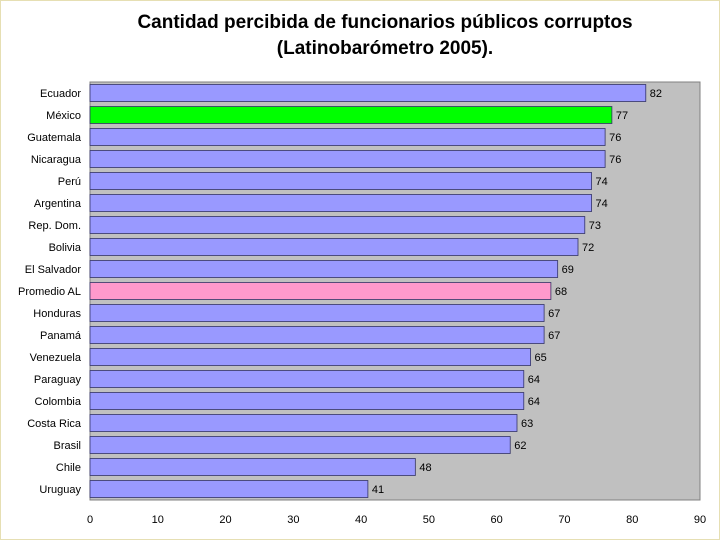 The image size is (720, 540). What do you see at coordinates (340, 181) in the screenshot?
I see `bar-per-` at bounding box center [340, 181].